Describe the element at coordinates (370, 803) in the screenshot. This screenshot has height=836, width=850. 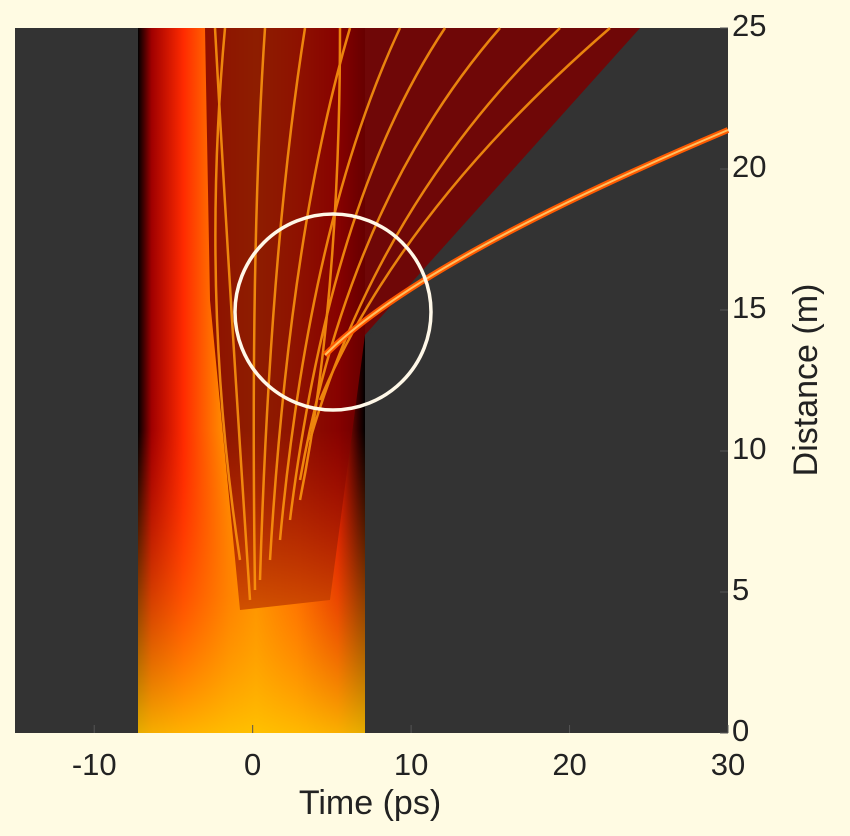
I see `x-axis-label: Time (ps)` at that location.